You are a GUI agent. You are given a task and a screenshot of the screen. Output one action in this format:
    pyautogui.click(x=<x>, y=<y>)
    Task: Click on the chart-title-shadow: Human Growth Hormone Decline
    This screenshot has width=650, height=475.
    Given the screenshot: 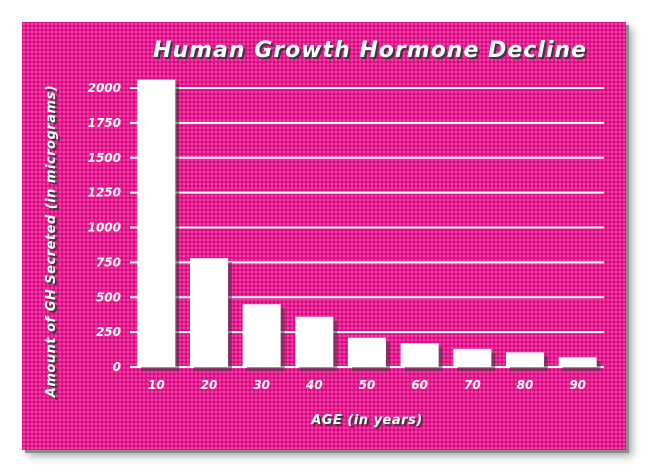 What is the action you would take?
    pyautogui.click(x=372, y=52)
    